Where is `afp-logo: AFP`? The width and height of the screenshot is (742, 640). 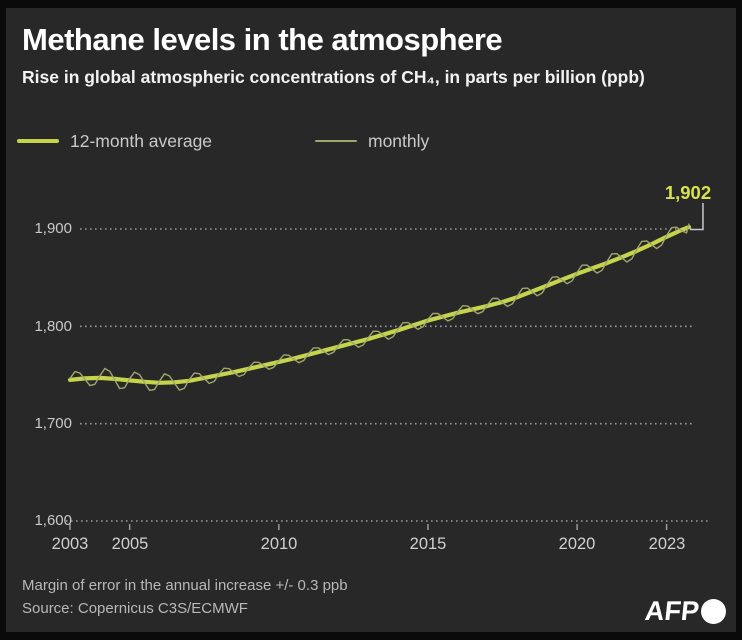
afp-logo: AFP is located at coordinates (684, 611).